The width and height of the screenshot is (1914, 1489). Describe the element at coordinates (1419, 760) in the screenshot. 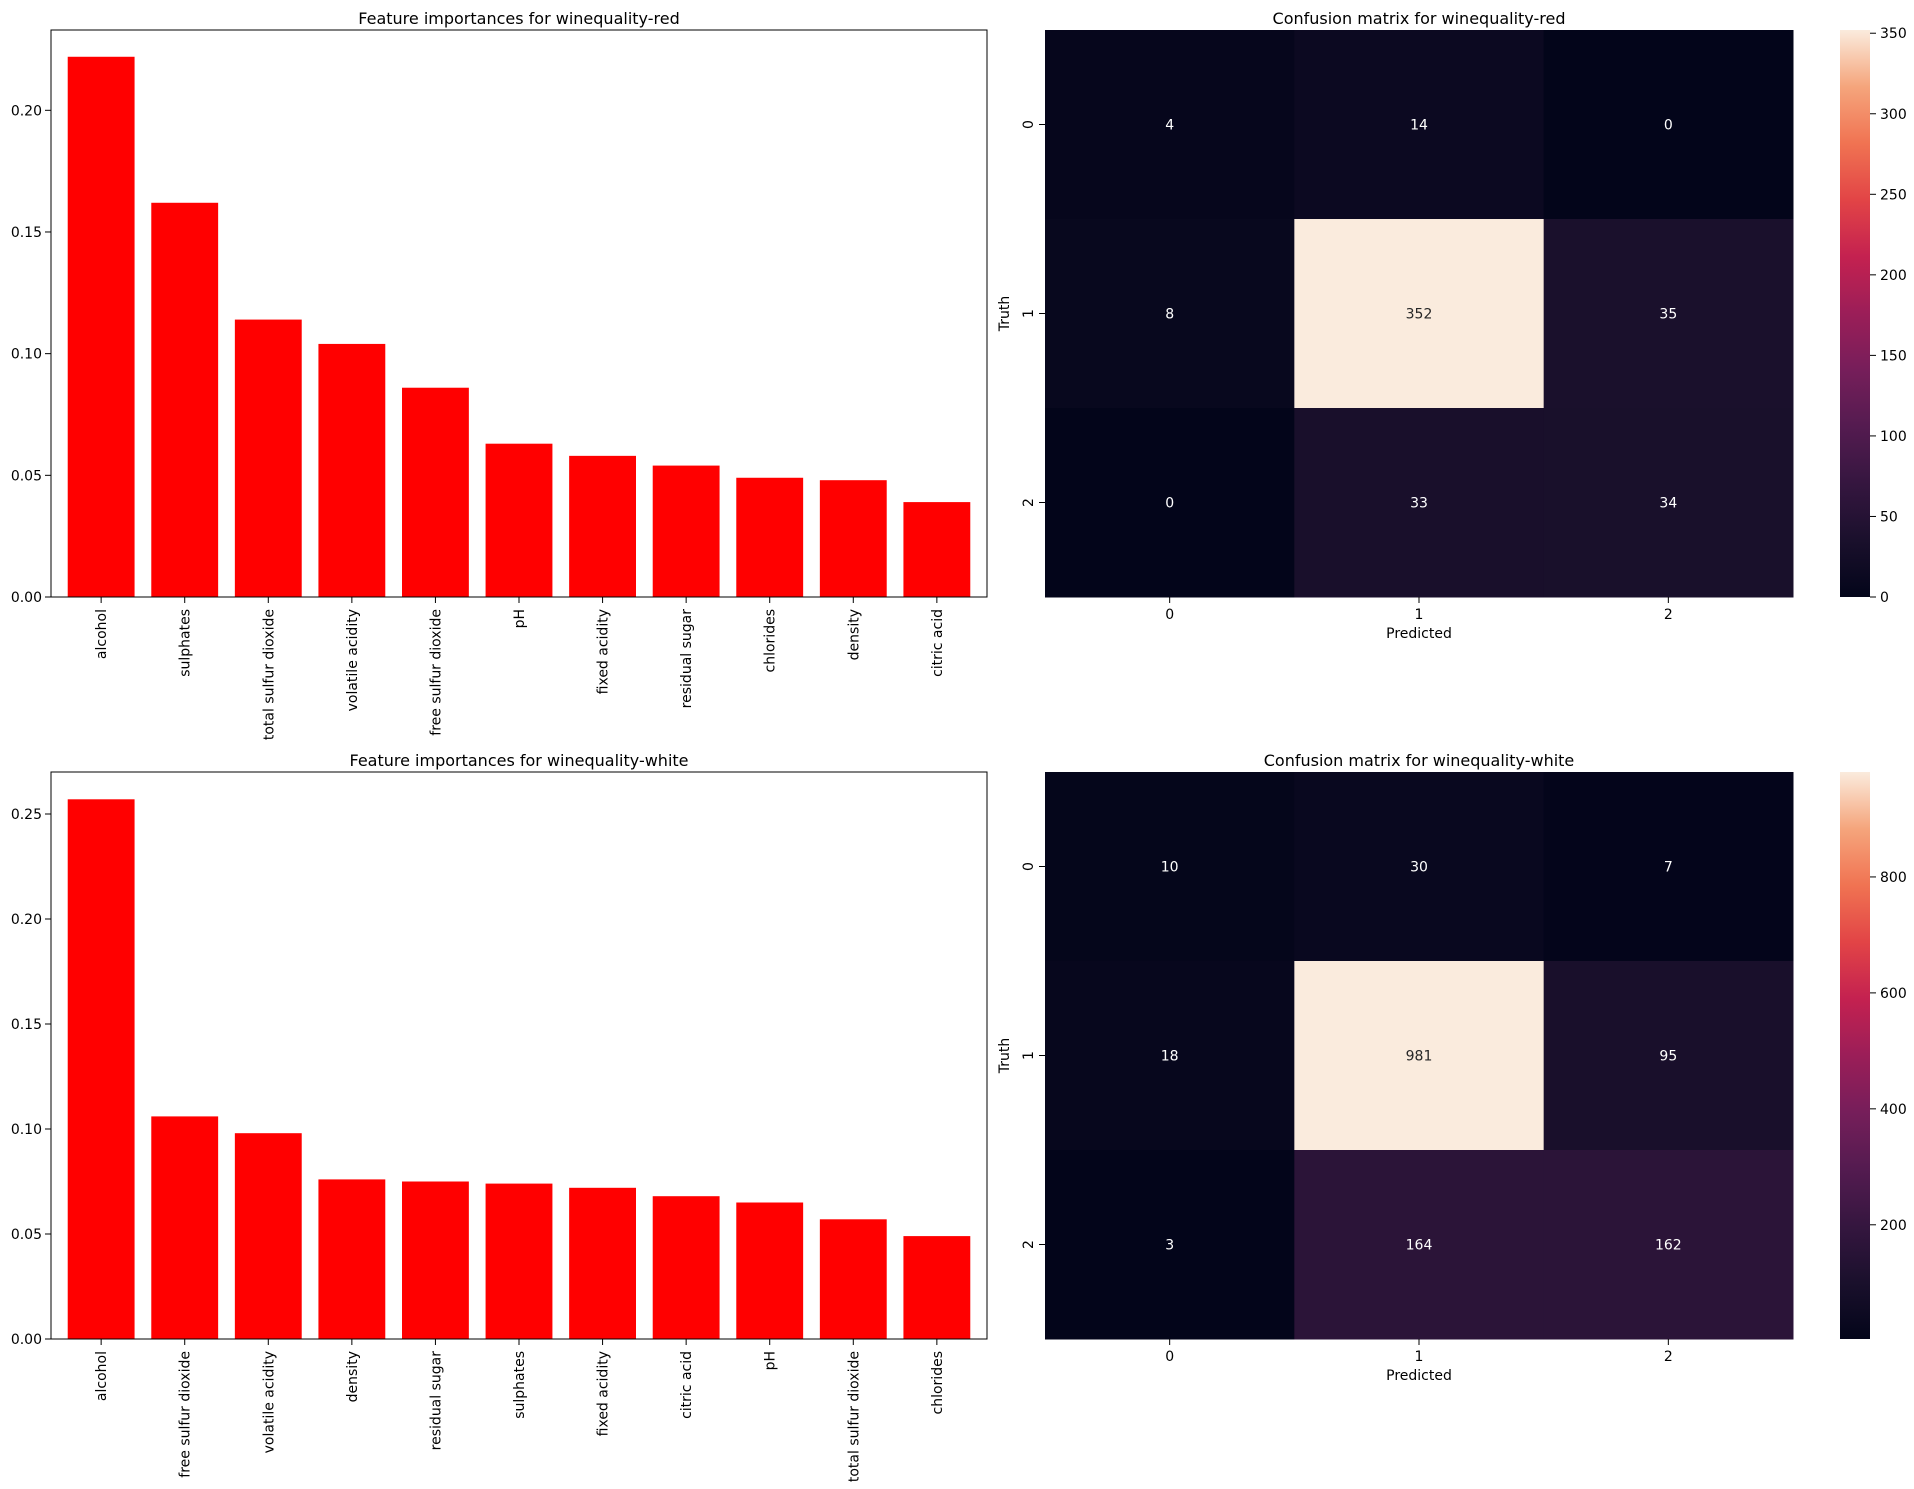

I see `chart-title: Confusion matrix for winequality-white` at that location.